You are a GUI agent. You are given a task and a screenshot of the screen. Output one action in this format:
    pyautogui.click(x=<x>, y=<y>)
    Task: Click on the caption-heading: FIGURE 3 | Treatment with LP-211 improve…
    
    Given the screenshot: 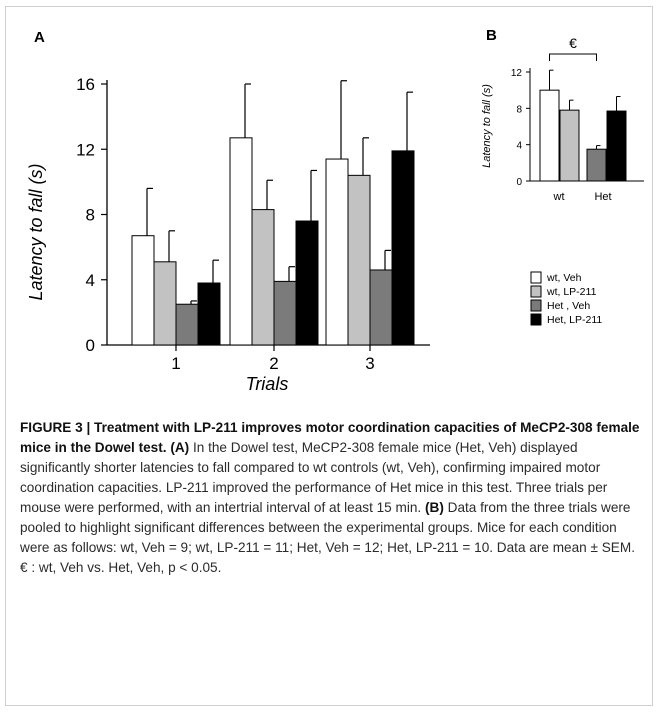 What is the action you would take?
    pyautogui.click(x=330, y=437)
    